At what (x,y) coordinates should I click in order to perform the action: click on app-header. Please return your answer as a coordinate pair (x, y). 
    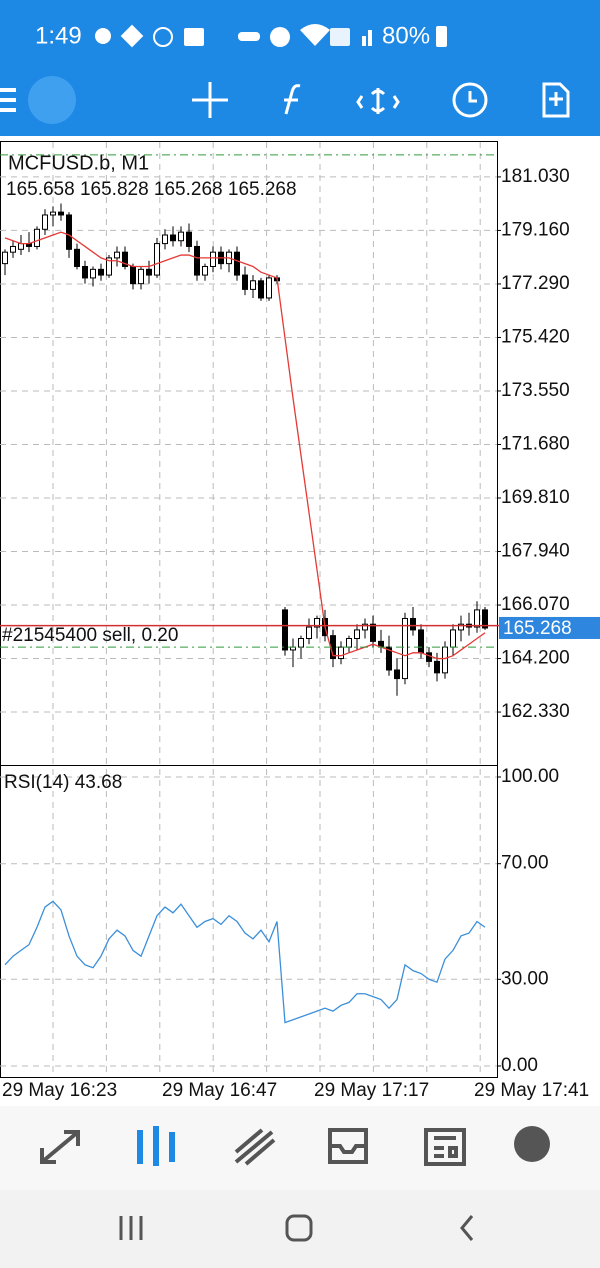
    Looking at the image, I should click on (300, 68).